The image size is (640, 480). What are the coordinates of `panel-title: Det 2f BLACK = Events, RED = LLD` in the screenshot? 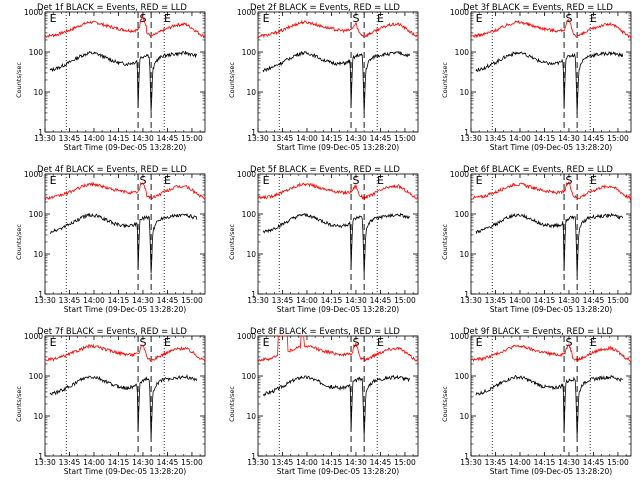 It's located at (325, 8).